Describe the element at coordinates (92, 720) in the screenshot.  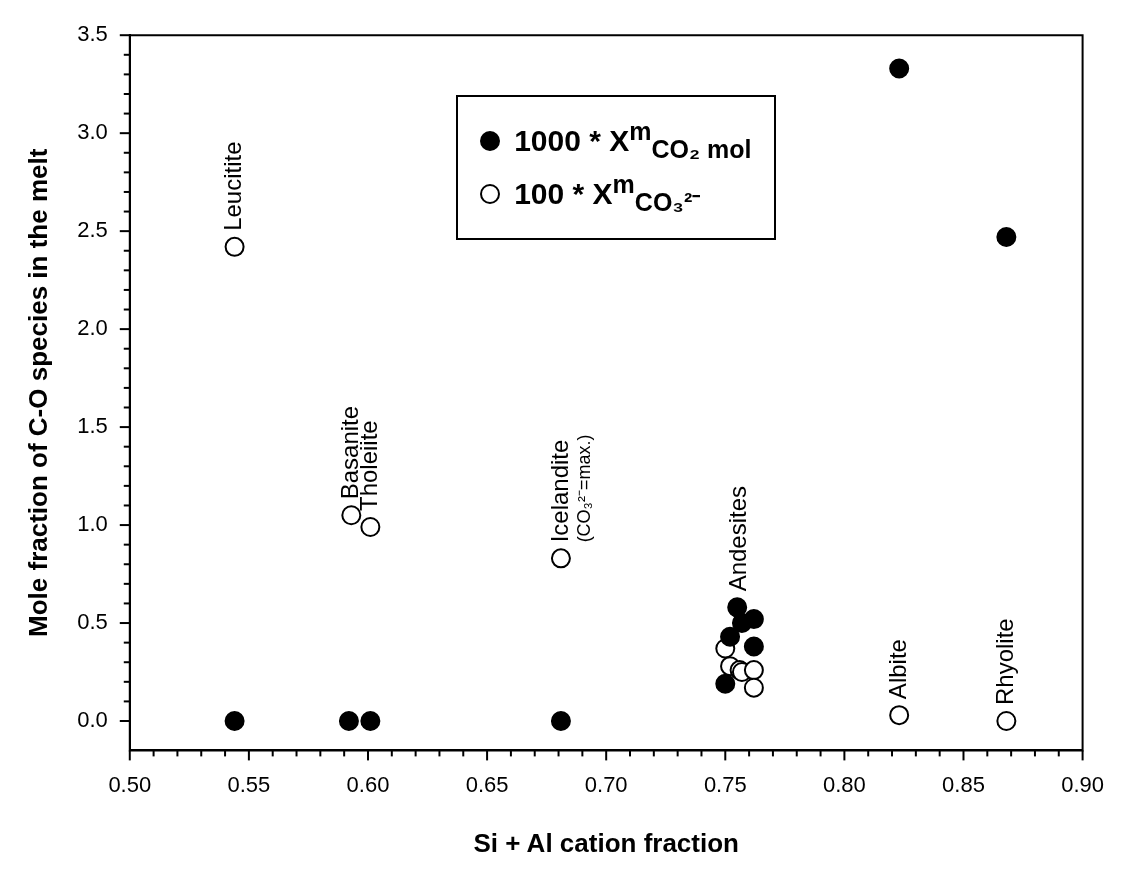
I see `y-tick-label: 0.0` at that location.